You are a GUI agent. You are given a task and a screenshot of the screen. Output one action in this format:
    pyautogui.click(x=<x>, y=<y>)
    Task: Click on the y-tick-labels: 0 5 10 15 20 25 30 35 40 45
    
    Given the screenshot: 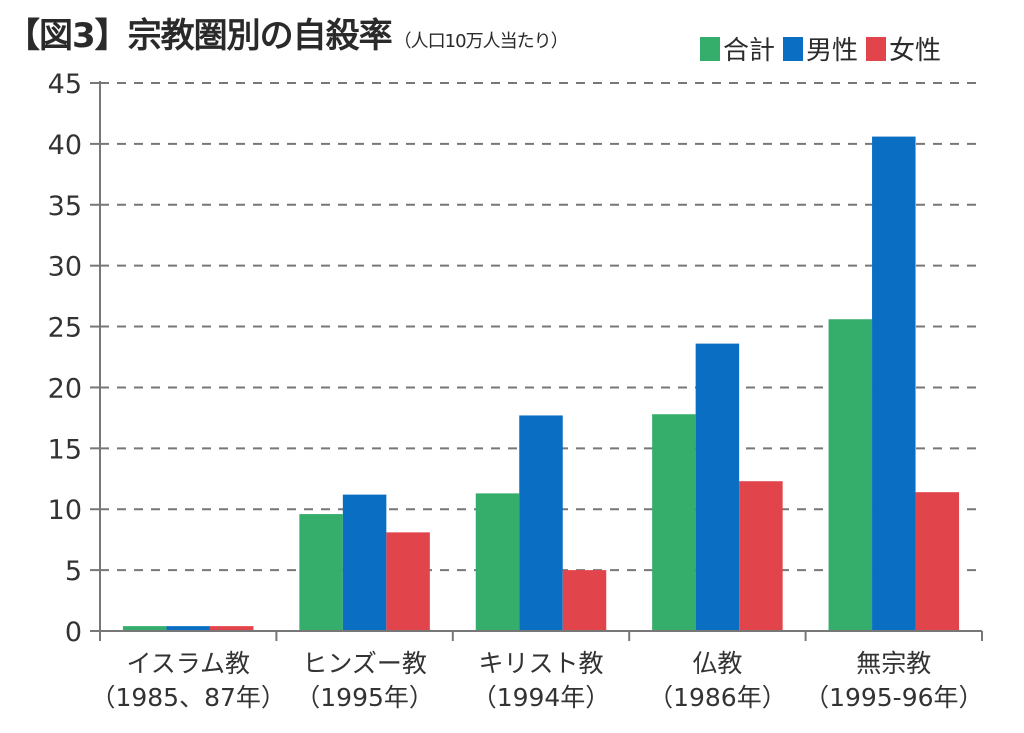 What is the action you would take?
    pyautogui.click(x=65, y=358)
    